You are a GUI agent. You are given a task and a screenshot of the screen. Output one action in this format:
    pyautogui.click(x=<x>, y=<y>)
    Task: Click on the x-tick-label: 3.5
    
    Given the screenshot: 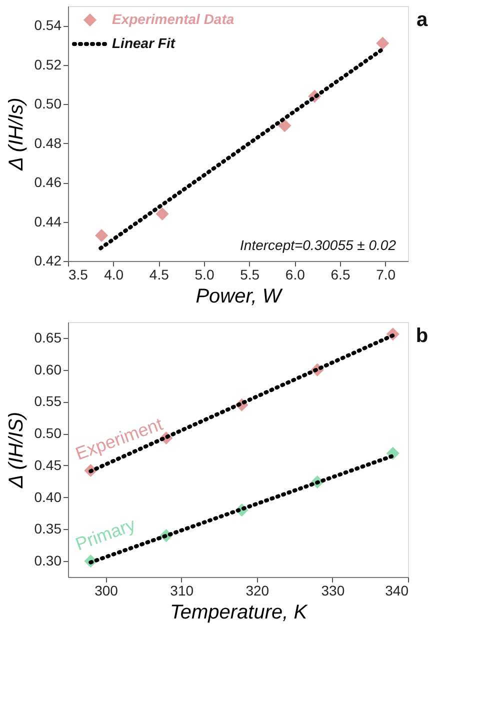 What is the action you would take?
    pyautogui.click(x=78, y=274)
    